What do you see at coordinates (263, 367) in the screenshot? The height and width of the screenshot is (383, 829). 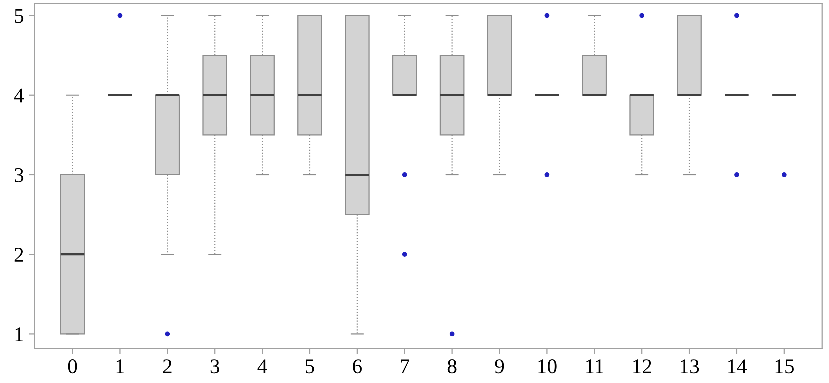 I see `x-tick-label: 4` at bounding box center [263, 367].